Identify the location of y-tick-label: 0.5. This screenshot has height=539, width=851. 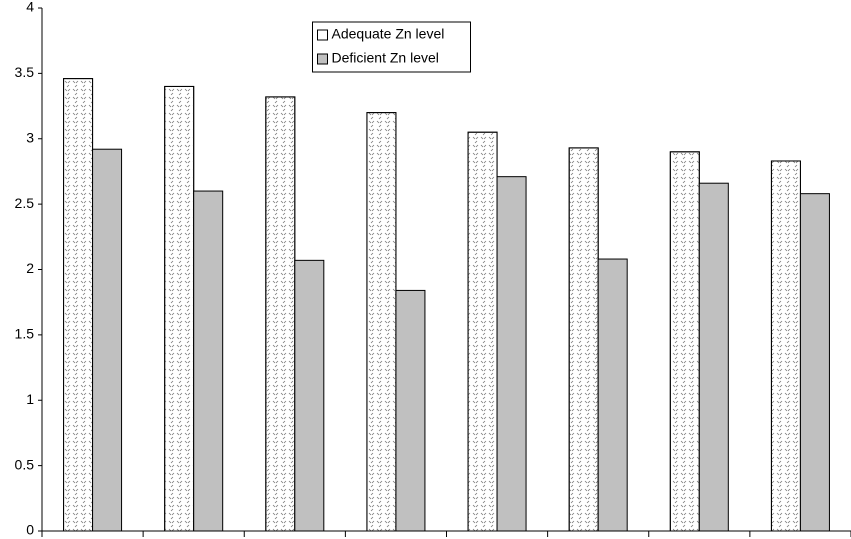
(25, 464).